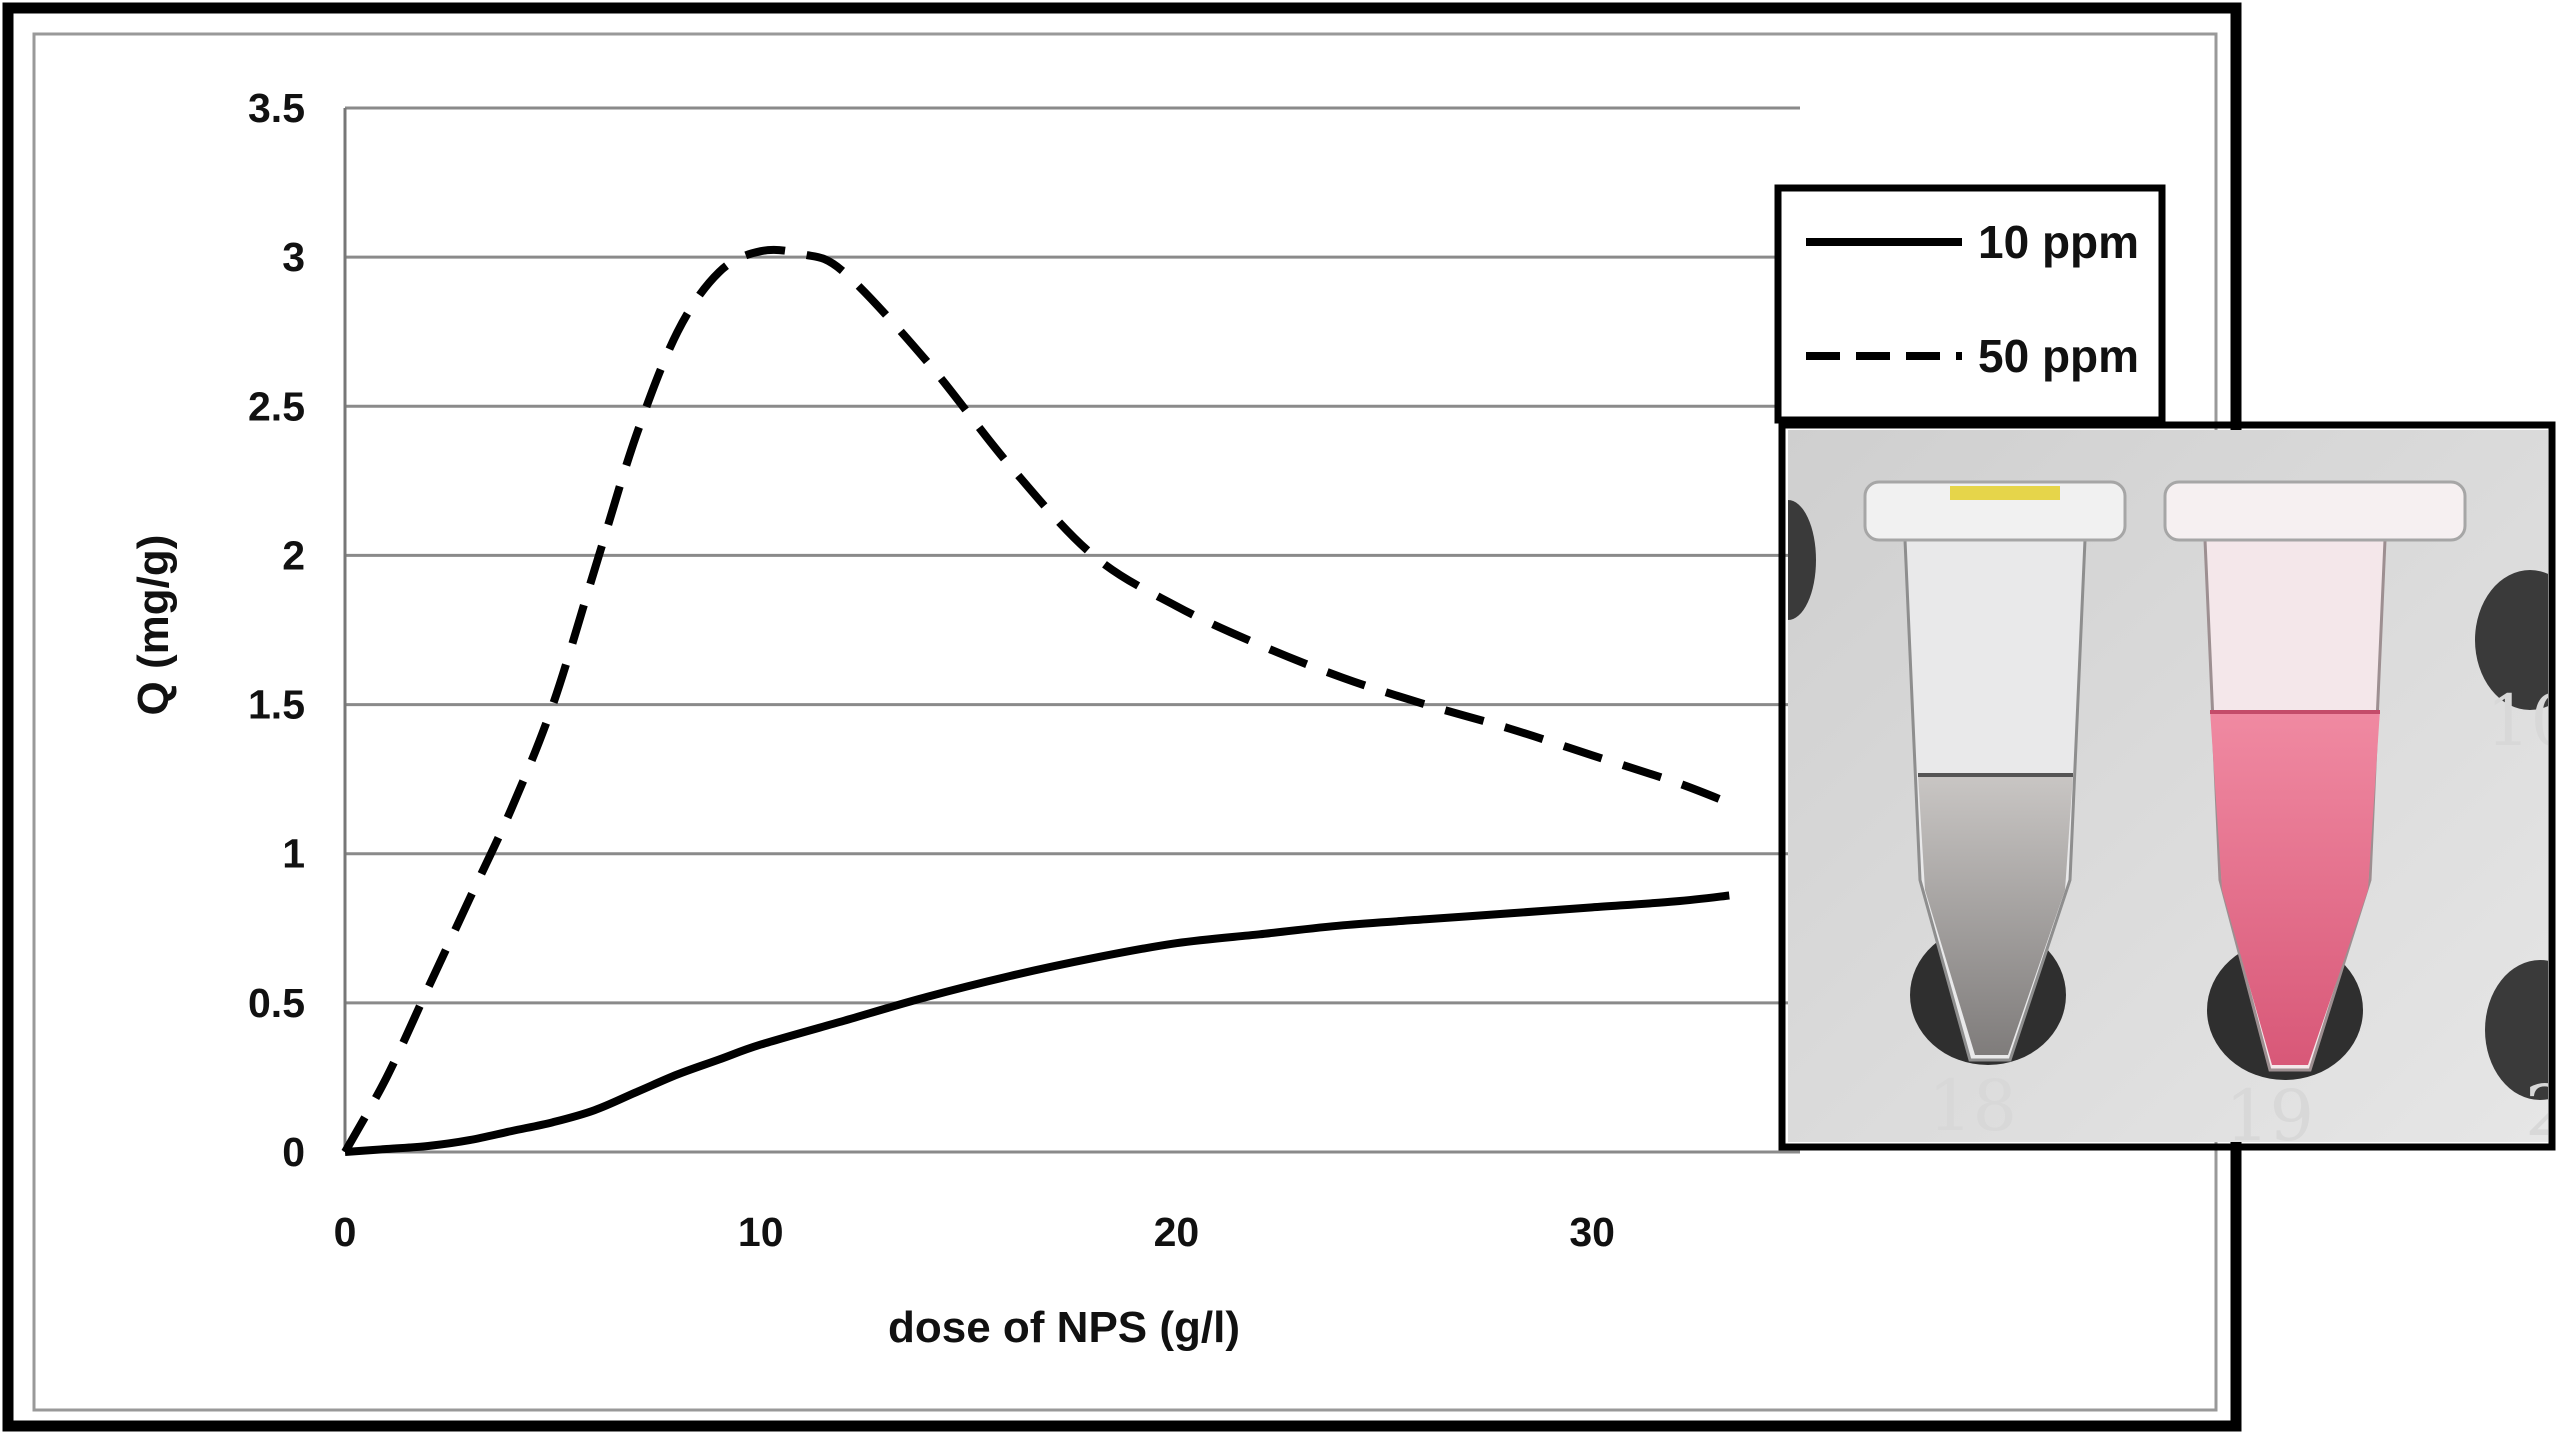 The image size is (2562, 1434). Describe the element at coordinates (276, 1003) in the screenshot. I see `y-tick-label: 0.5` at that location.